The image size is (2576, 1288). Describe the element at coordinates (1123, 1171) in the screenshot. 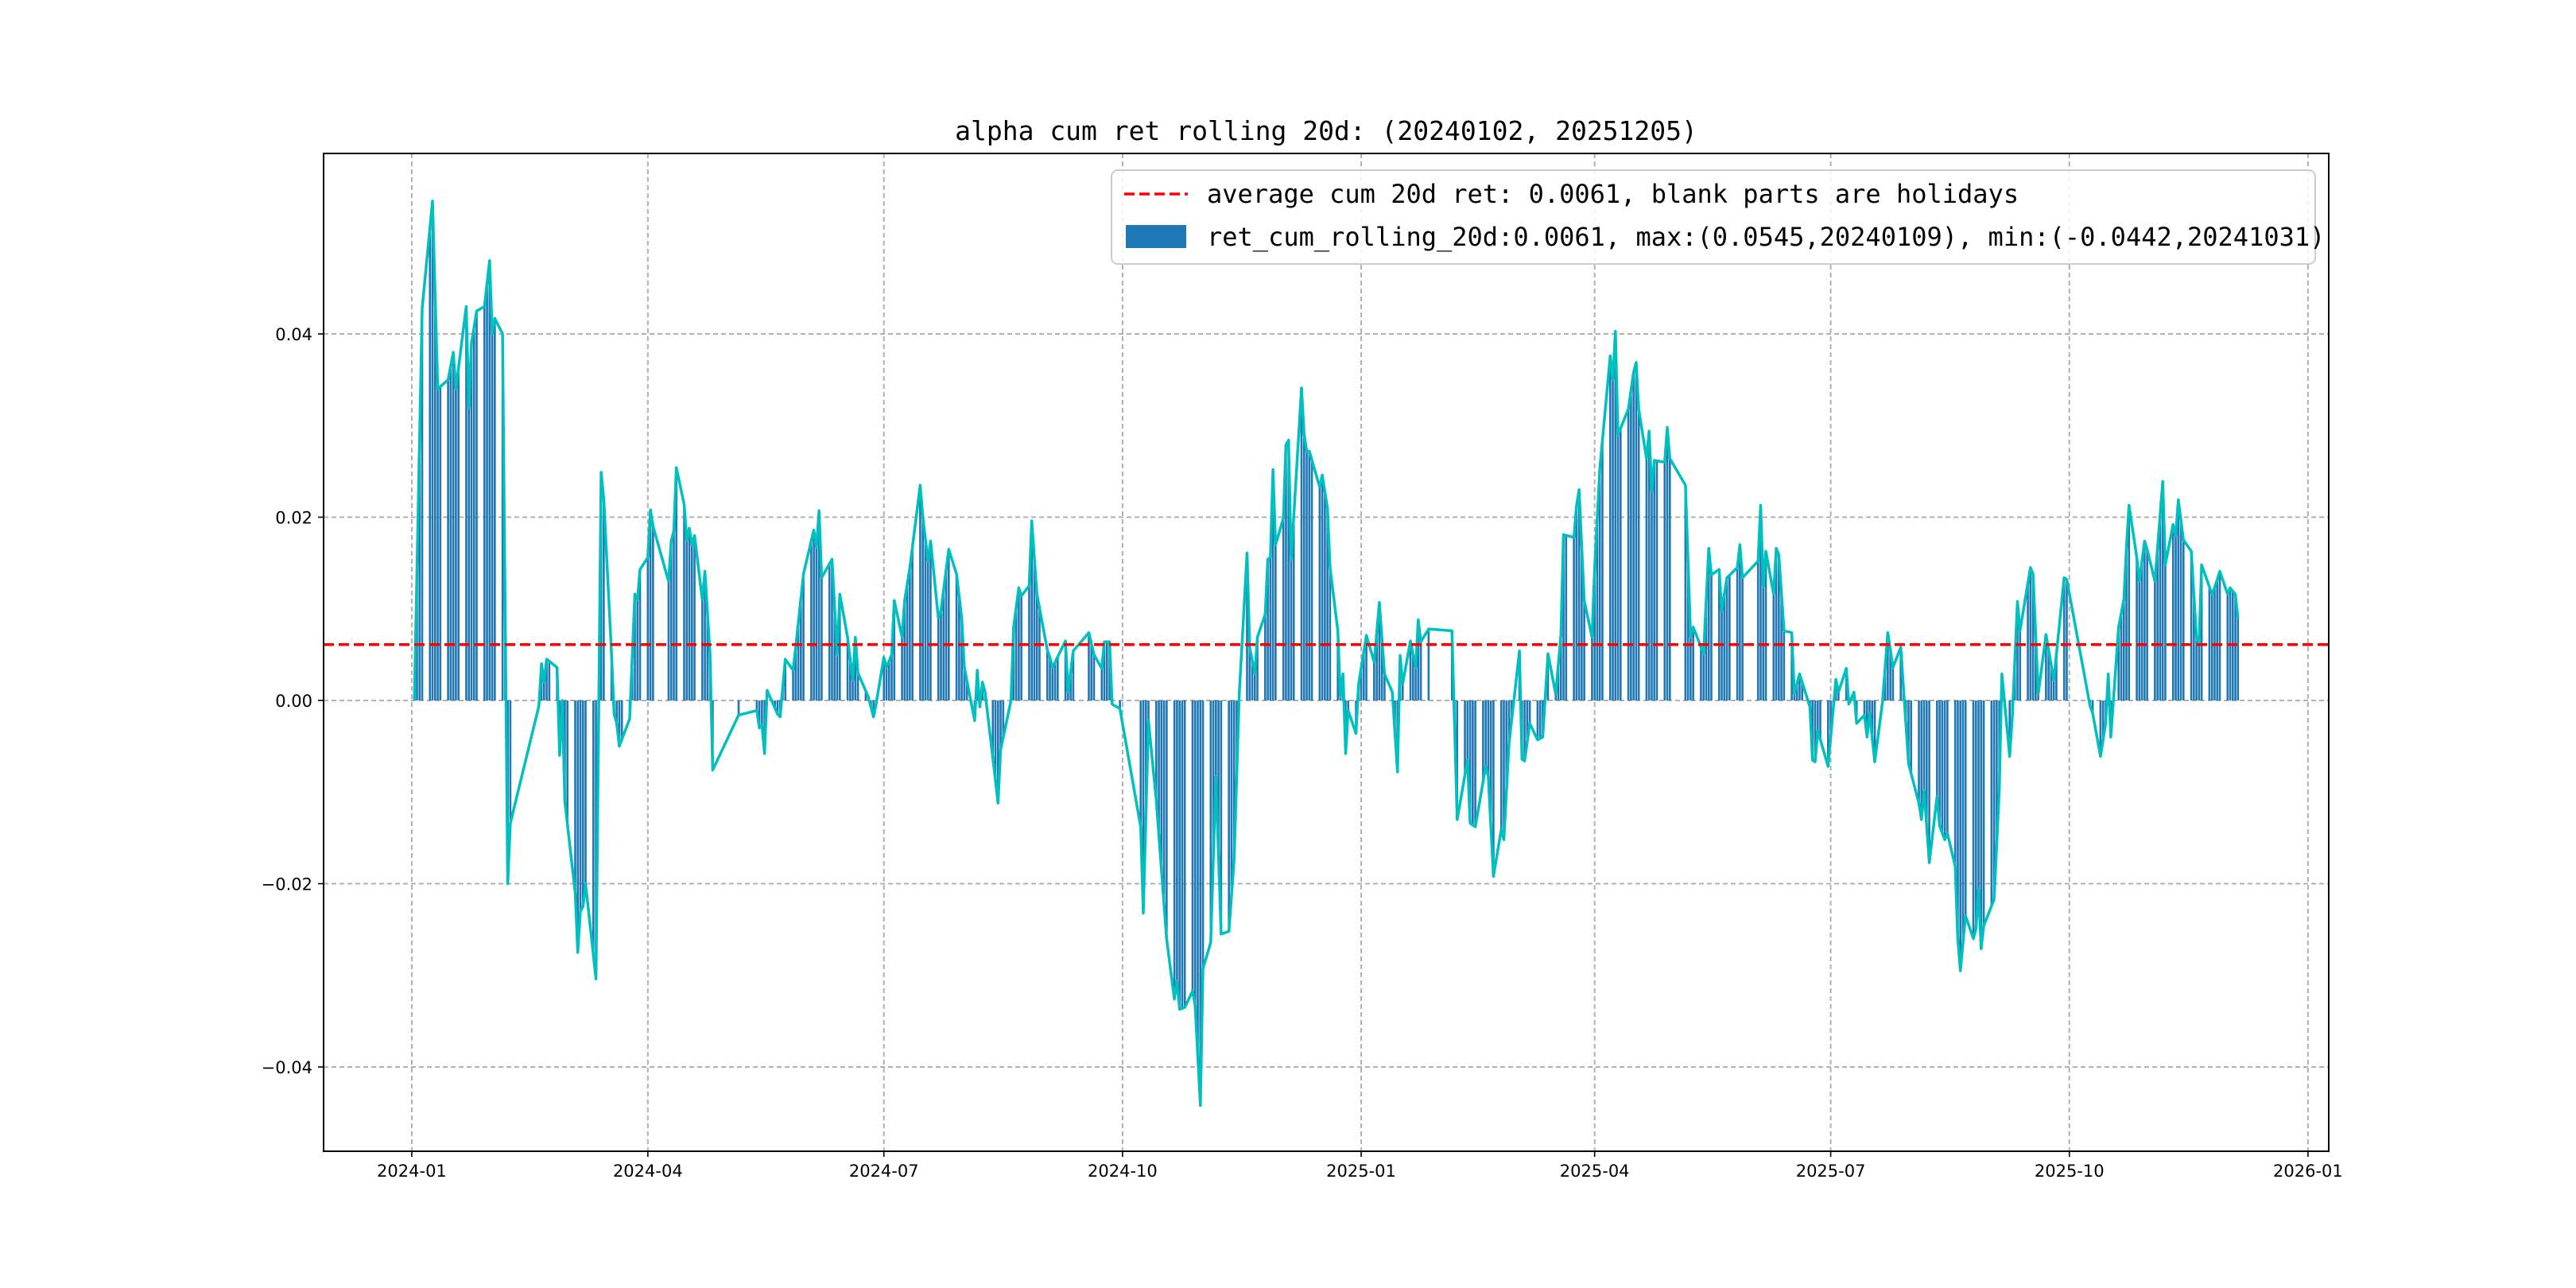

I see `x-tick-label: 2024-10` at that location.